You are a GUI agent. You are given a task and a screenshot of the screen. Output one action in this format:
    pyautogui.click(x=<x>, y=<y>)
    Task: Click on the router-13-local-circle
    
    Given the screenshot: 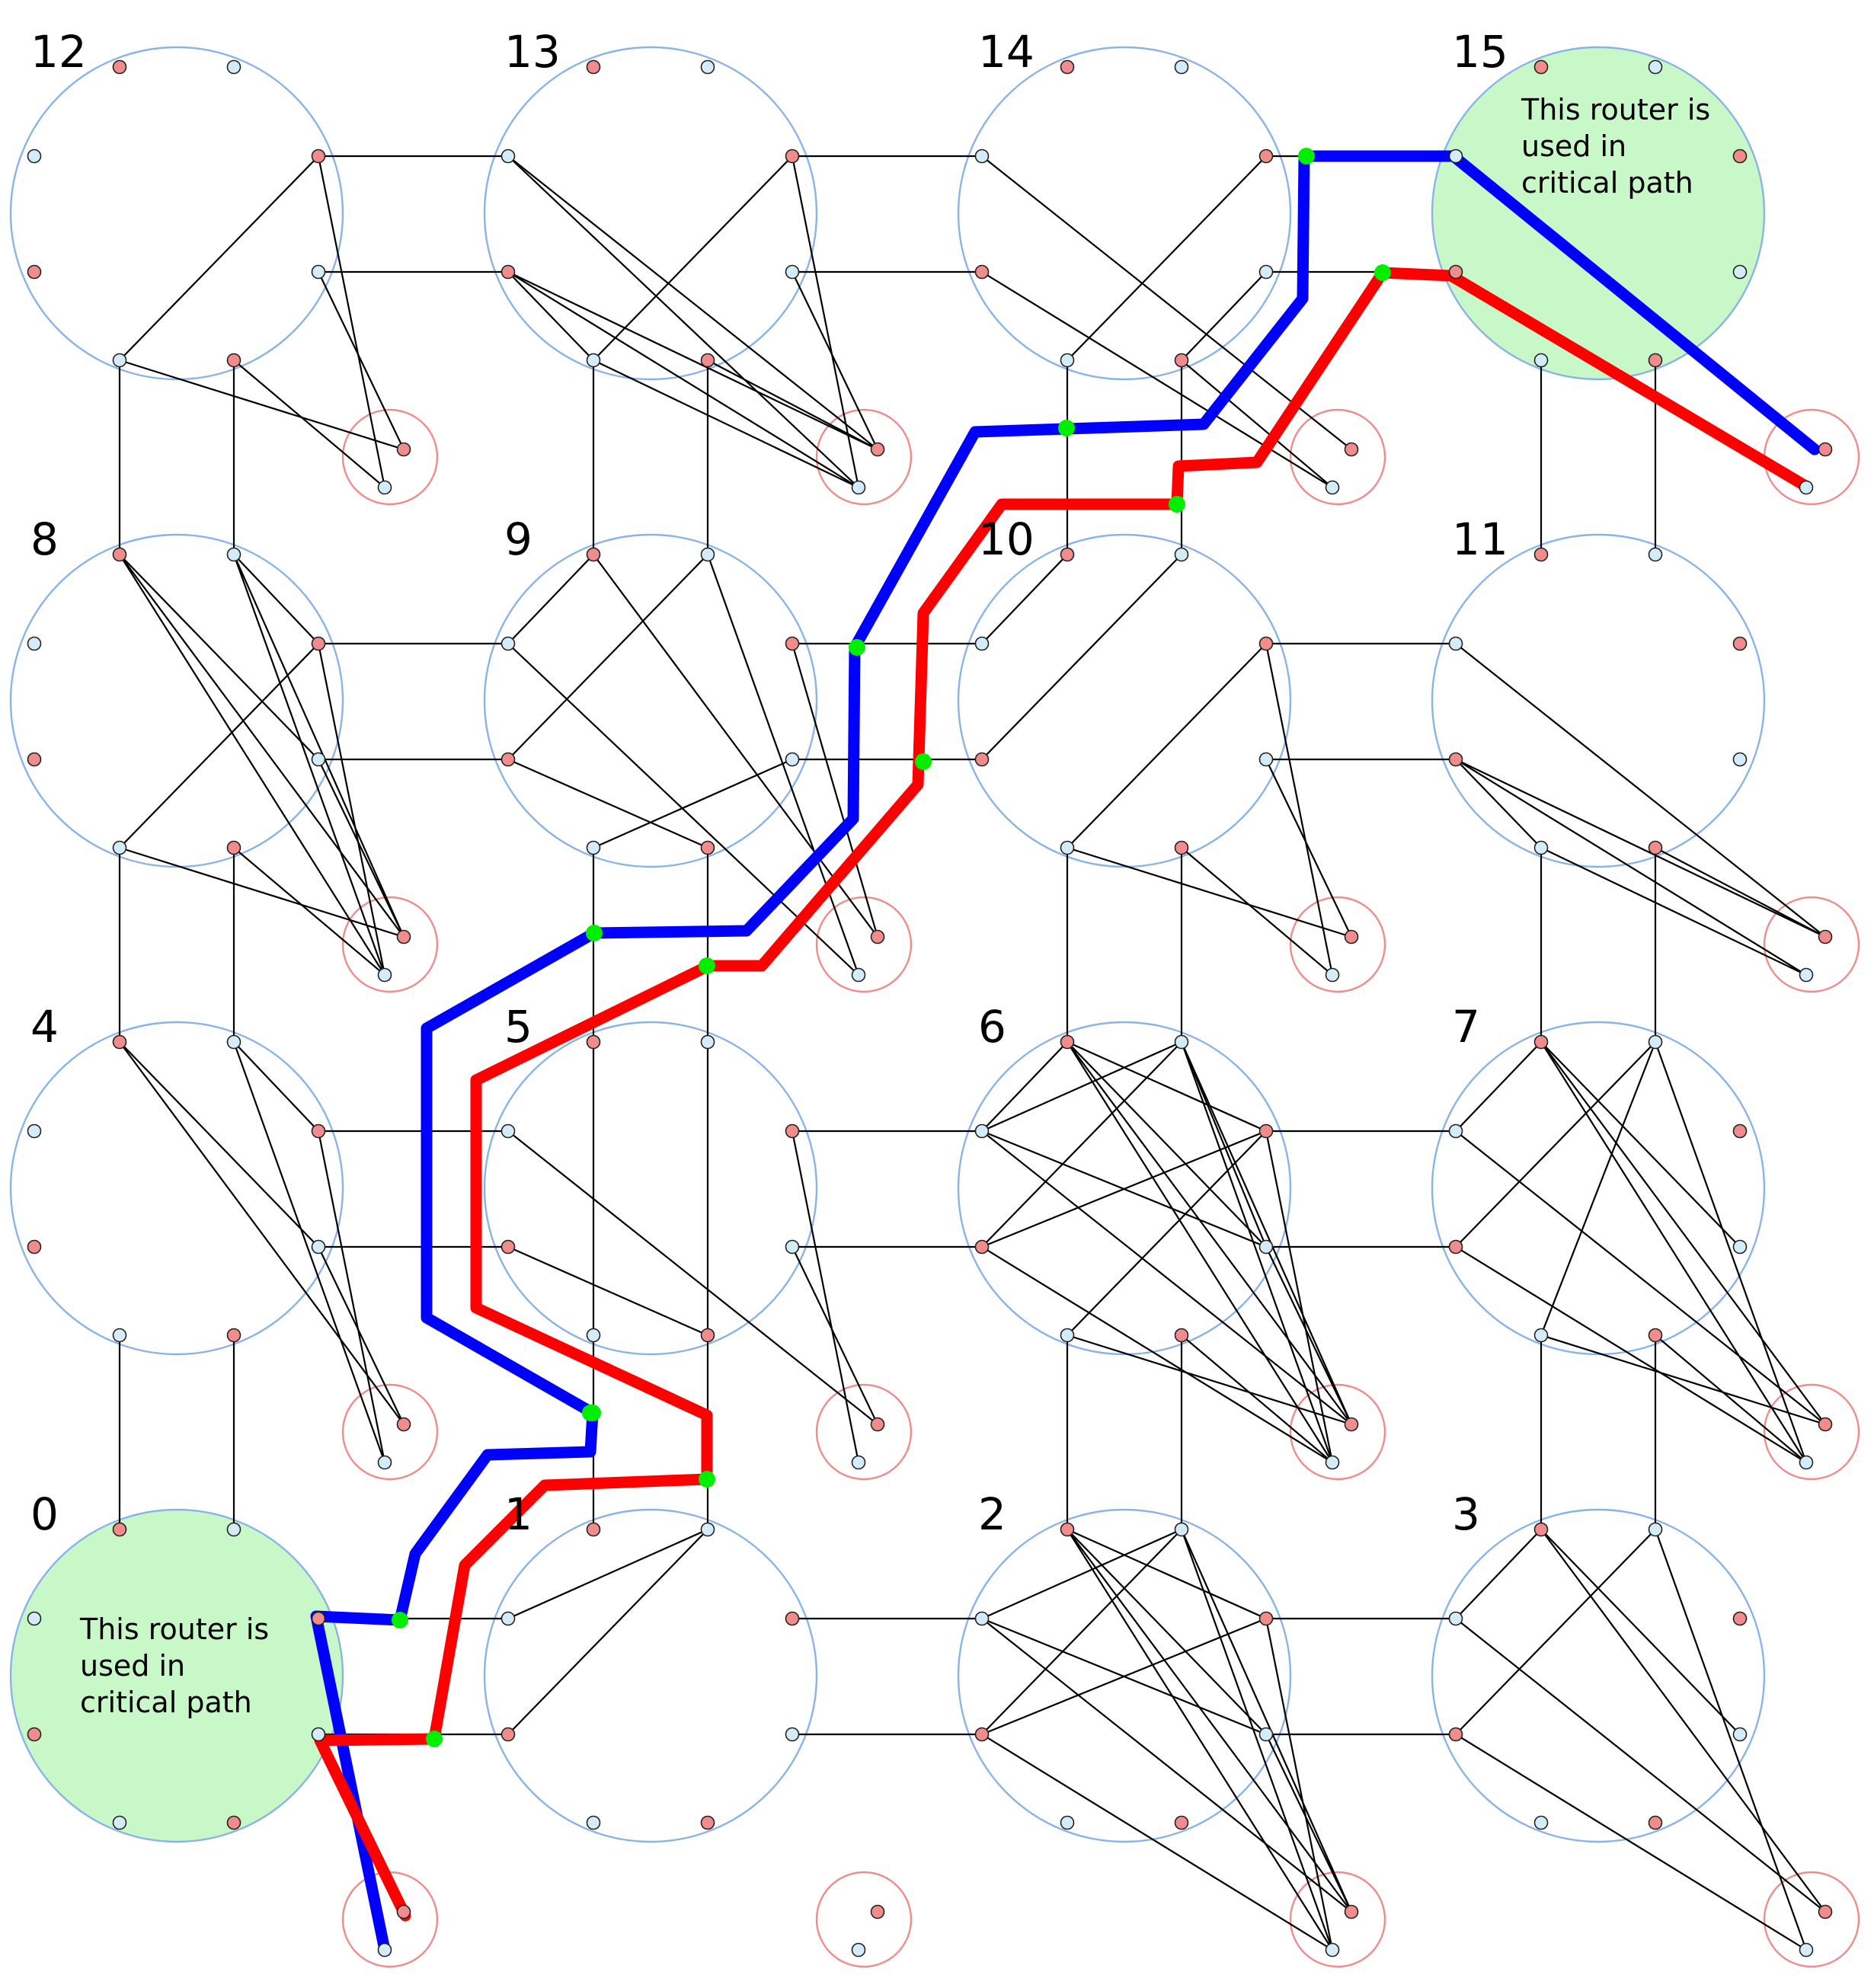 What is the action you would take?
    pyautogui.click(x=864, y=457)
    